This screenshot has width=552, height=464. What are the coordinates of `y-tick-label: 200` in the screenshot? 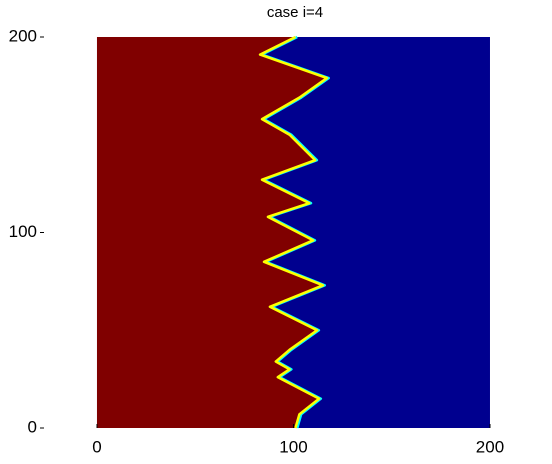 It's located at (23, 35).